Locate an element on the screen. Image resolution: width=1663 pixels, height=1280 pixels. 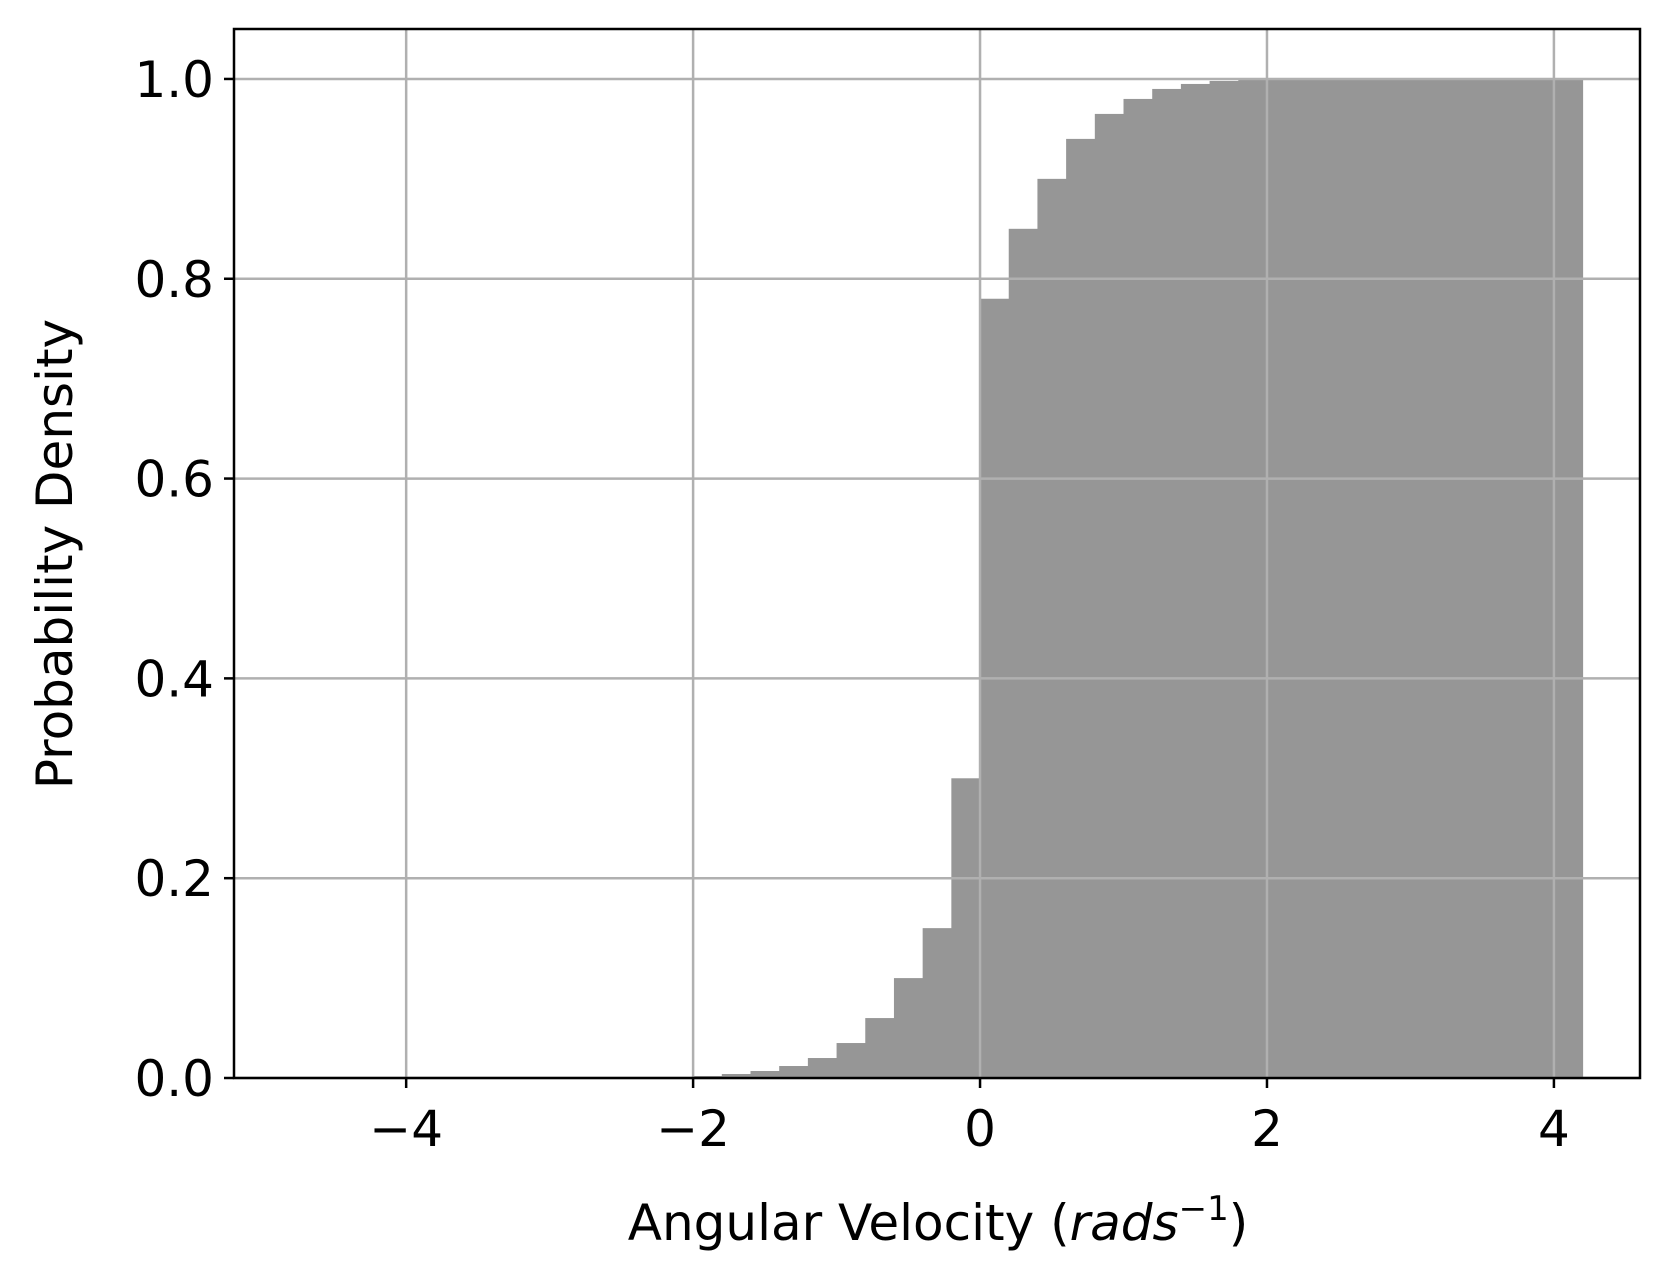
y-tick-label: 0.6 is located at coordinates (174, 480).